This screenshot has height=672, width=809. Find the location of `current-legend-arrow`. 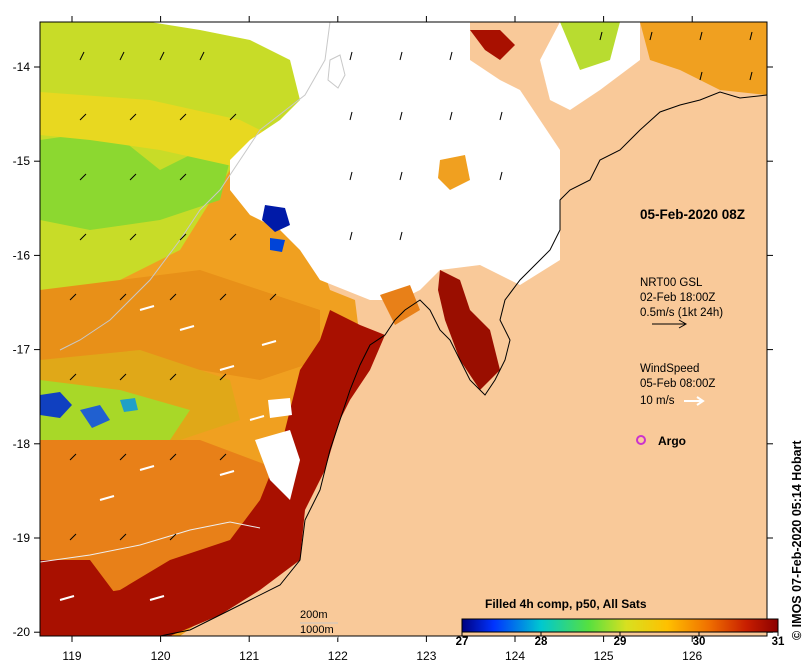

current-legend-arrow is located at coordinates (670, 324).